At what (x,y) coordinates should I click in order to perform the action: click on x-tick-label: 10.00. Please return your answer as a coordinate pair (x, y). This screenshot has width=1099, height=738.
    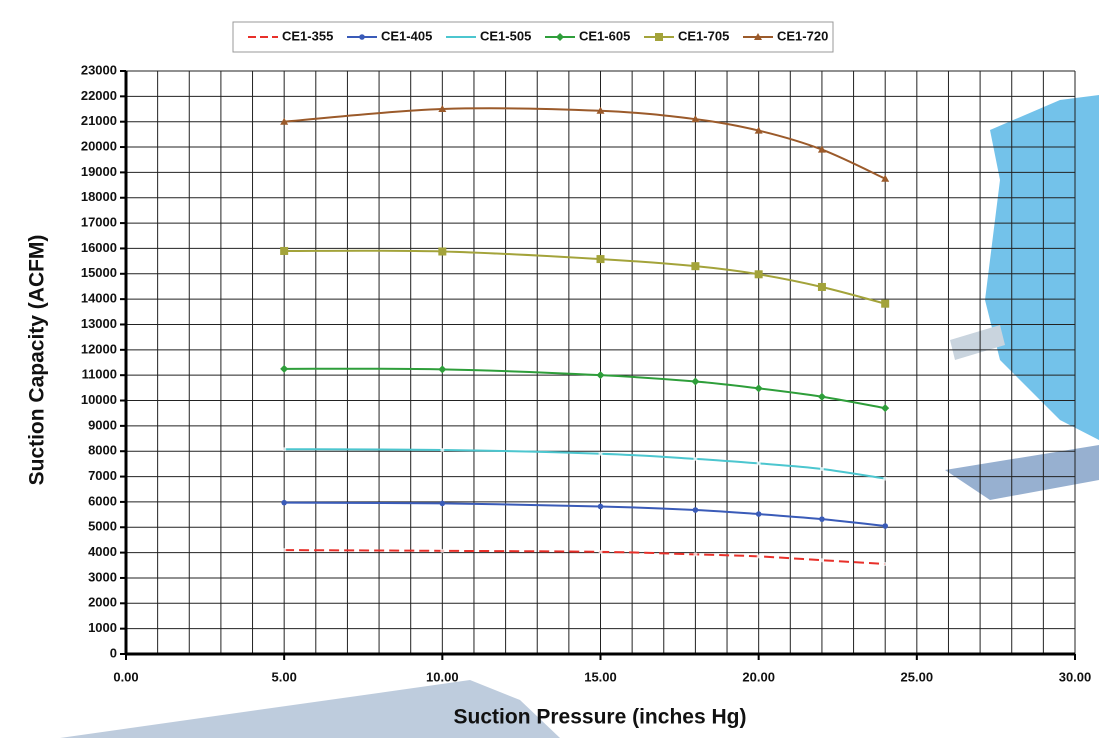
    Looking at the image, I should click on (442, 676).